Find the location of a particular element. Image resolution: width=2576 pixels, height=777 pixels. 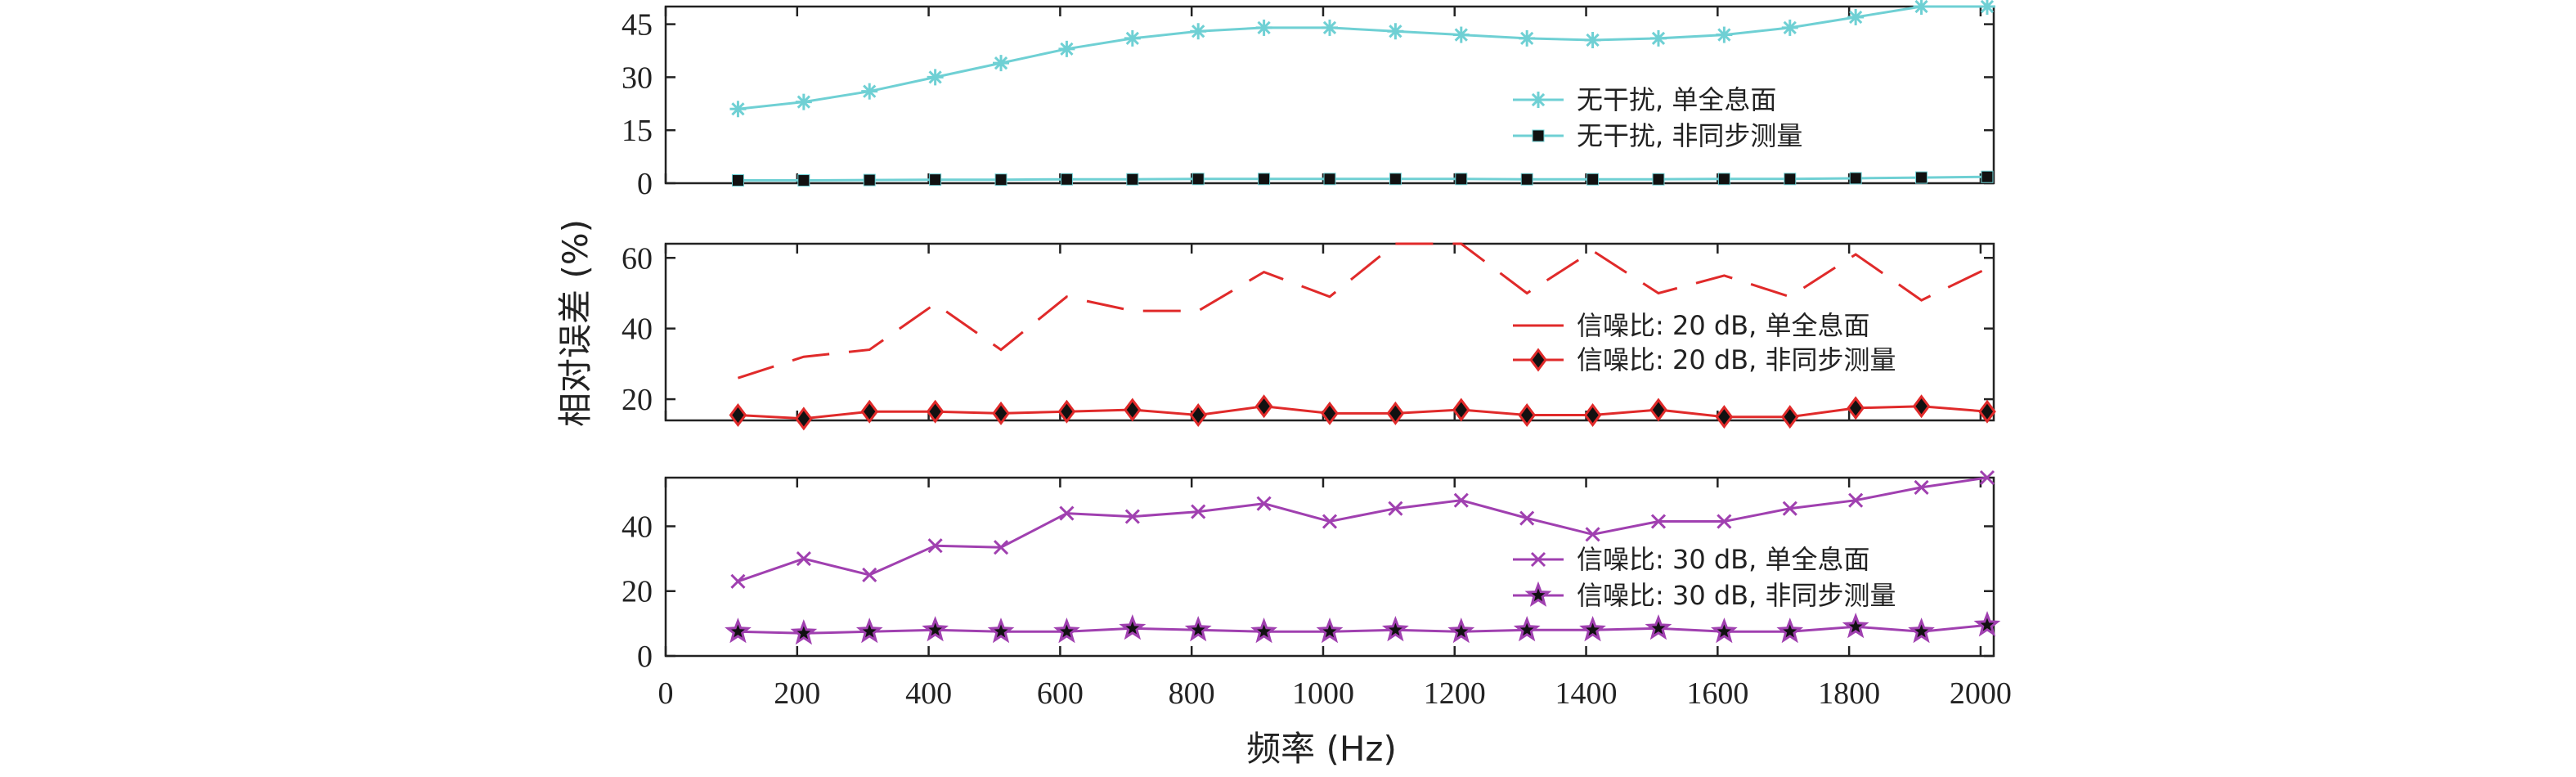

y-axis-label: 相对误差 (%) is located at coordinates (575, 323).